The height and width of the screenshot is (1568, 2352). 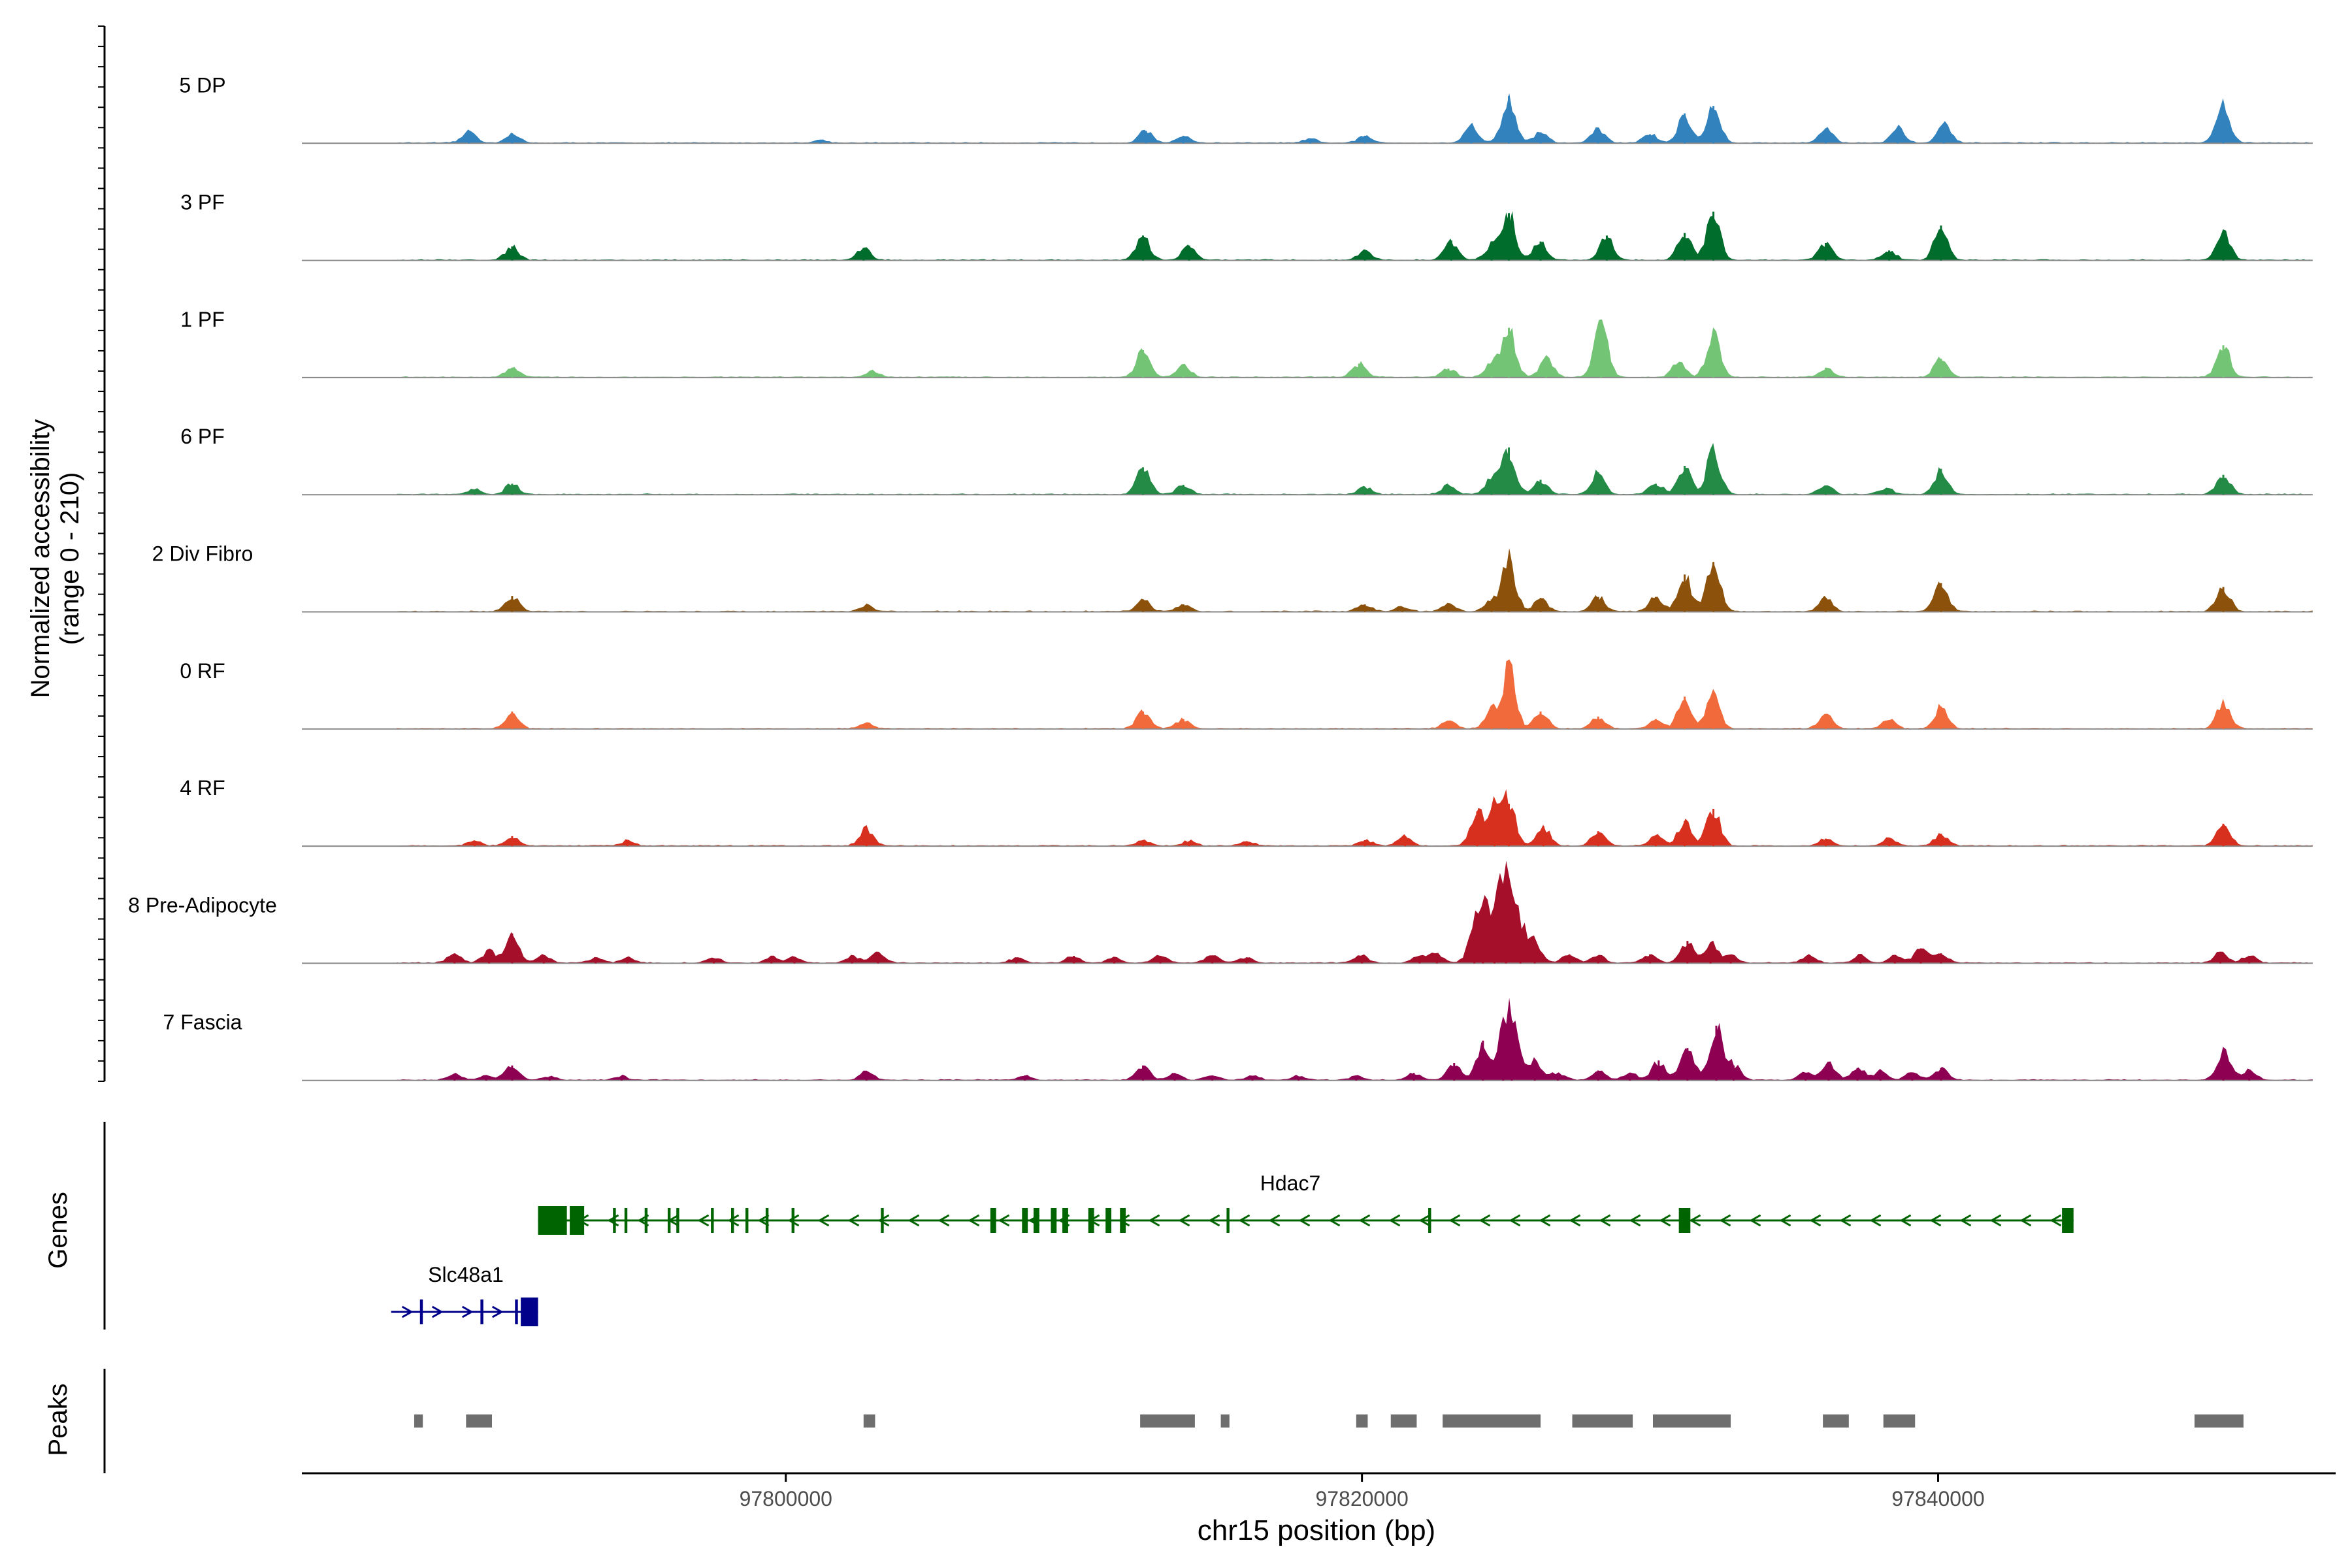 What do you see at coordinates (58, 1230) in the screenshot?
I see `genes-panel-label: Genes` at bounding box center [58, 1230].